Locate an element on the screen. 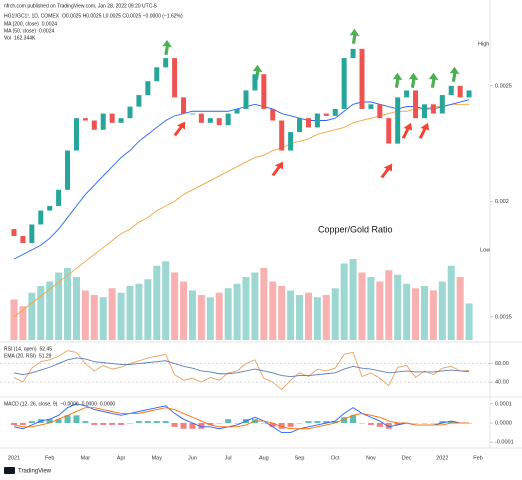  legend-value: 0.0024 is located at coordinates (47, 31).